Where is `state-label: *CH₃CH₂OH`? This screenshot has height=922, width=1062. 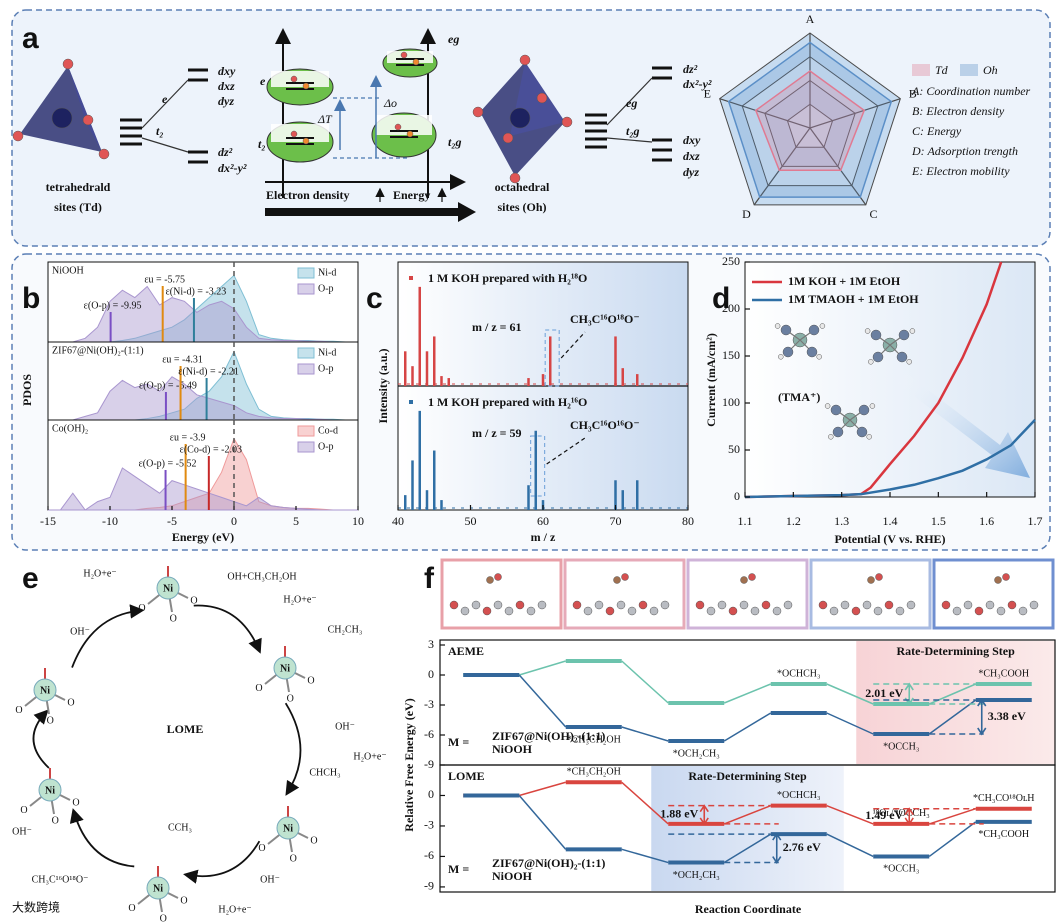
state-label: *CH₃CH₂OH is located at coordinates (594, 739).